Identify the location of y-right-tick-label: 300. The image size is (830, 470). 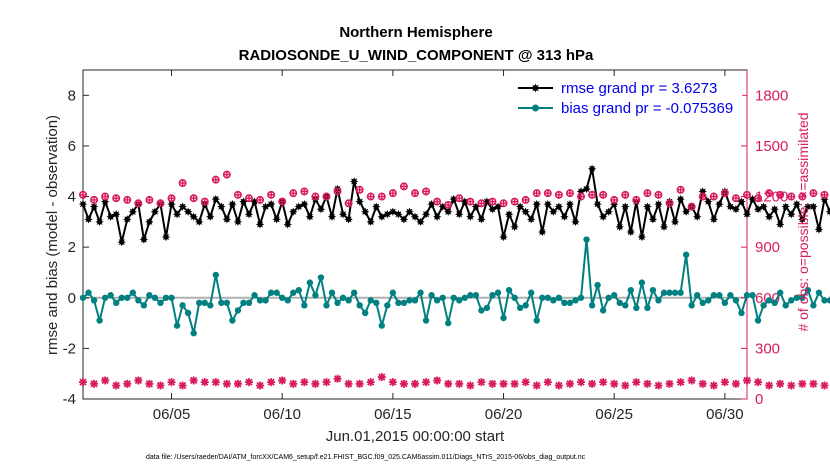
(767, 348).